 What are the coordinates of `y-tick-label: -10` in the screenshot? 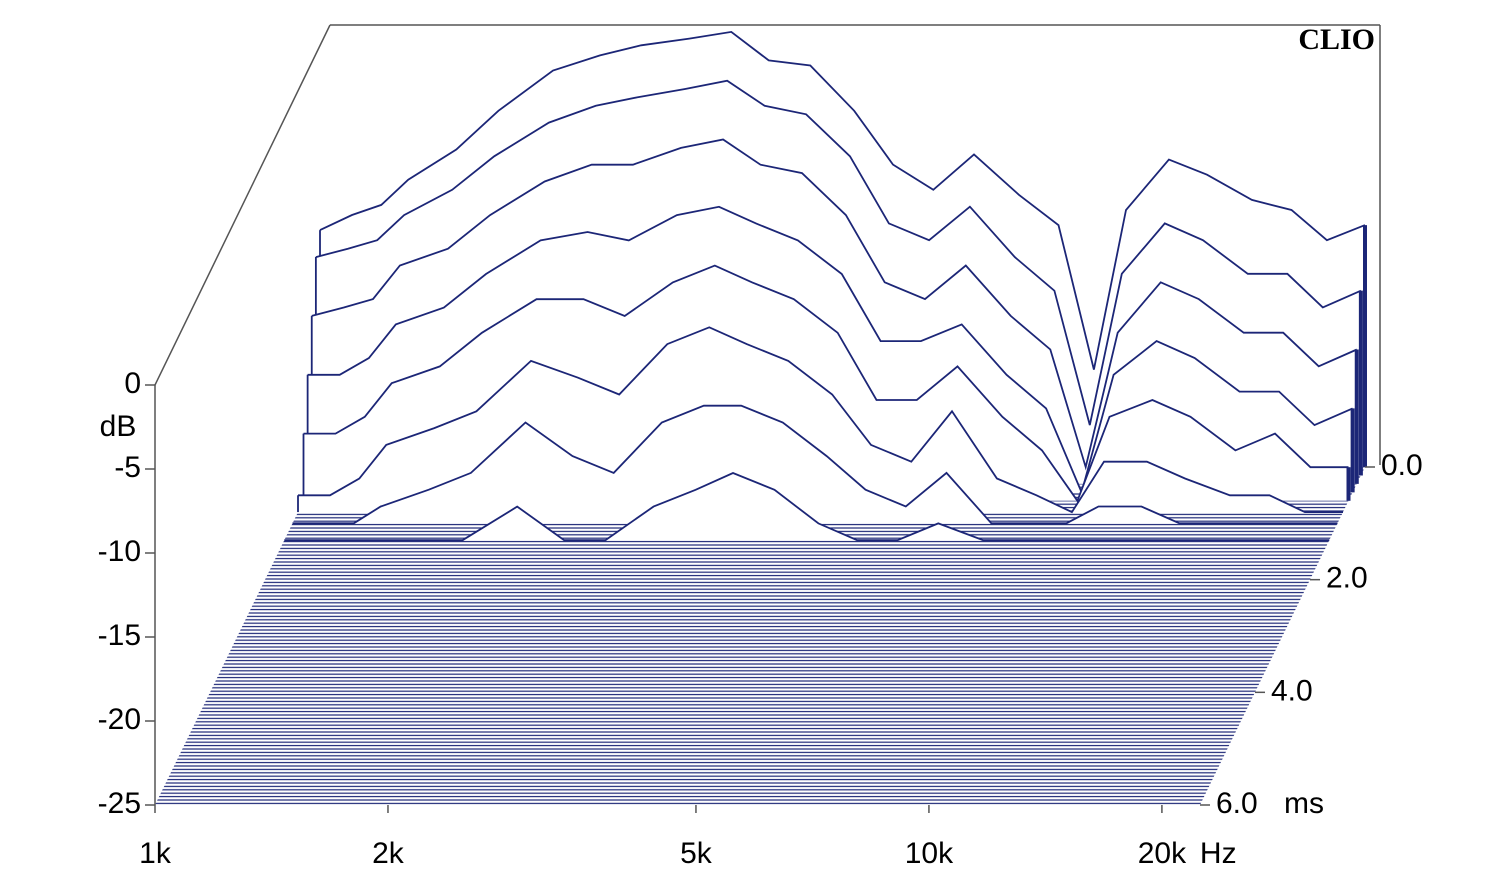 It's located at (119, 551).